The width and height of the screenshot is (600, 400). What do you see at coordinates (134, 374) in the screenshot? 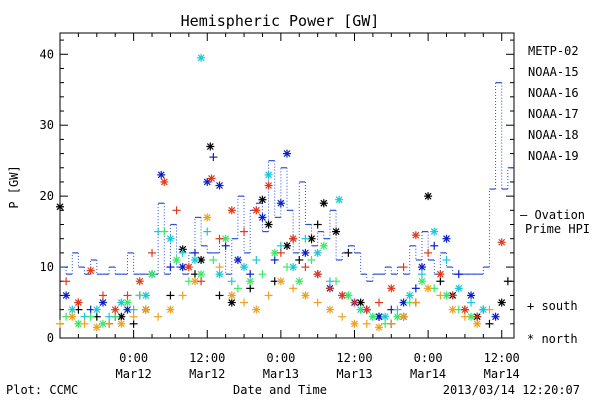
I see `x-tick-label-date: Mar12` at bounding box center [134, 374].